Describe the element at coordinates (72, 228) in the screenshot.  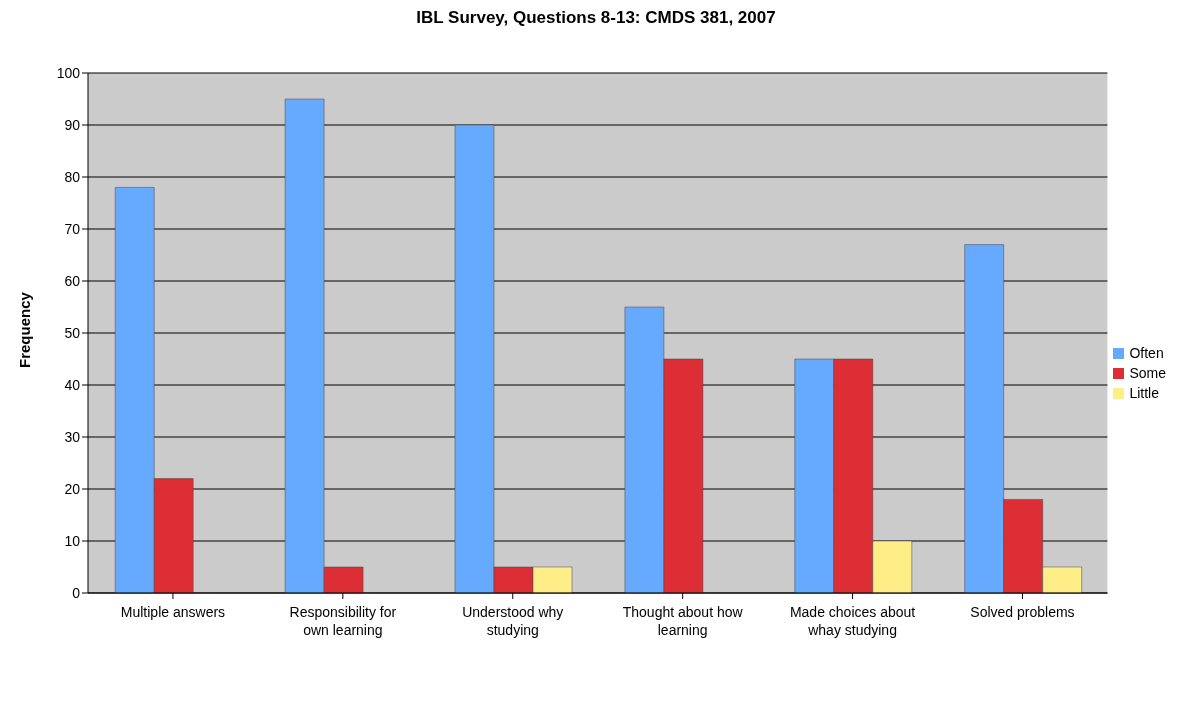
I see `y-tick-label: 70` at that location.